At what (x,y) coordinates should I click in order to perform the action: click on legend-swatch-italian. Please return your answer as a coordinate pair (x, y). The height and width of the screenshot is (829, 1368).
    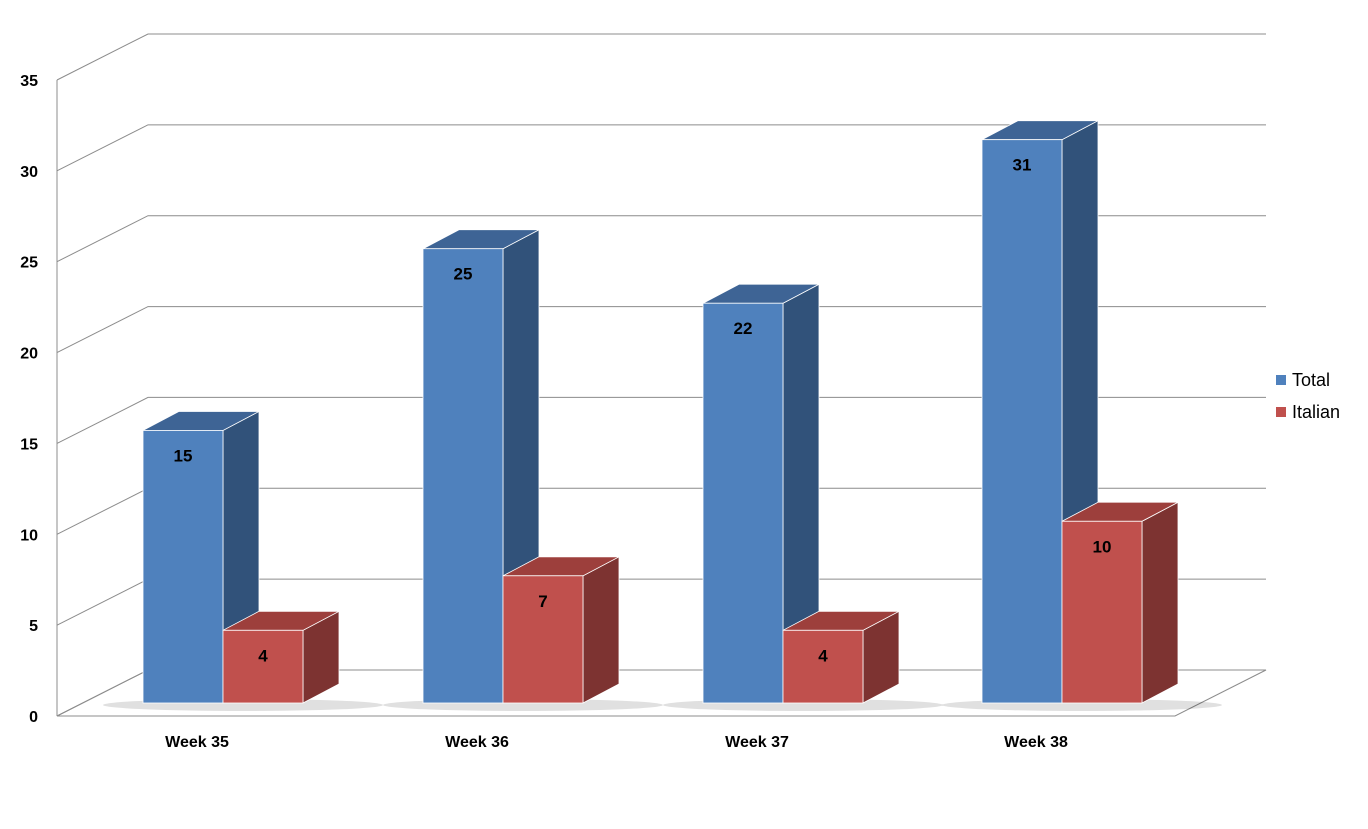
    Looking at the image, I should click on (1281, 412).